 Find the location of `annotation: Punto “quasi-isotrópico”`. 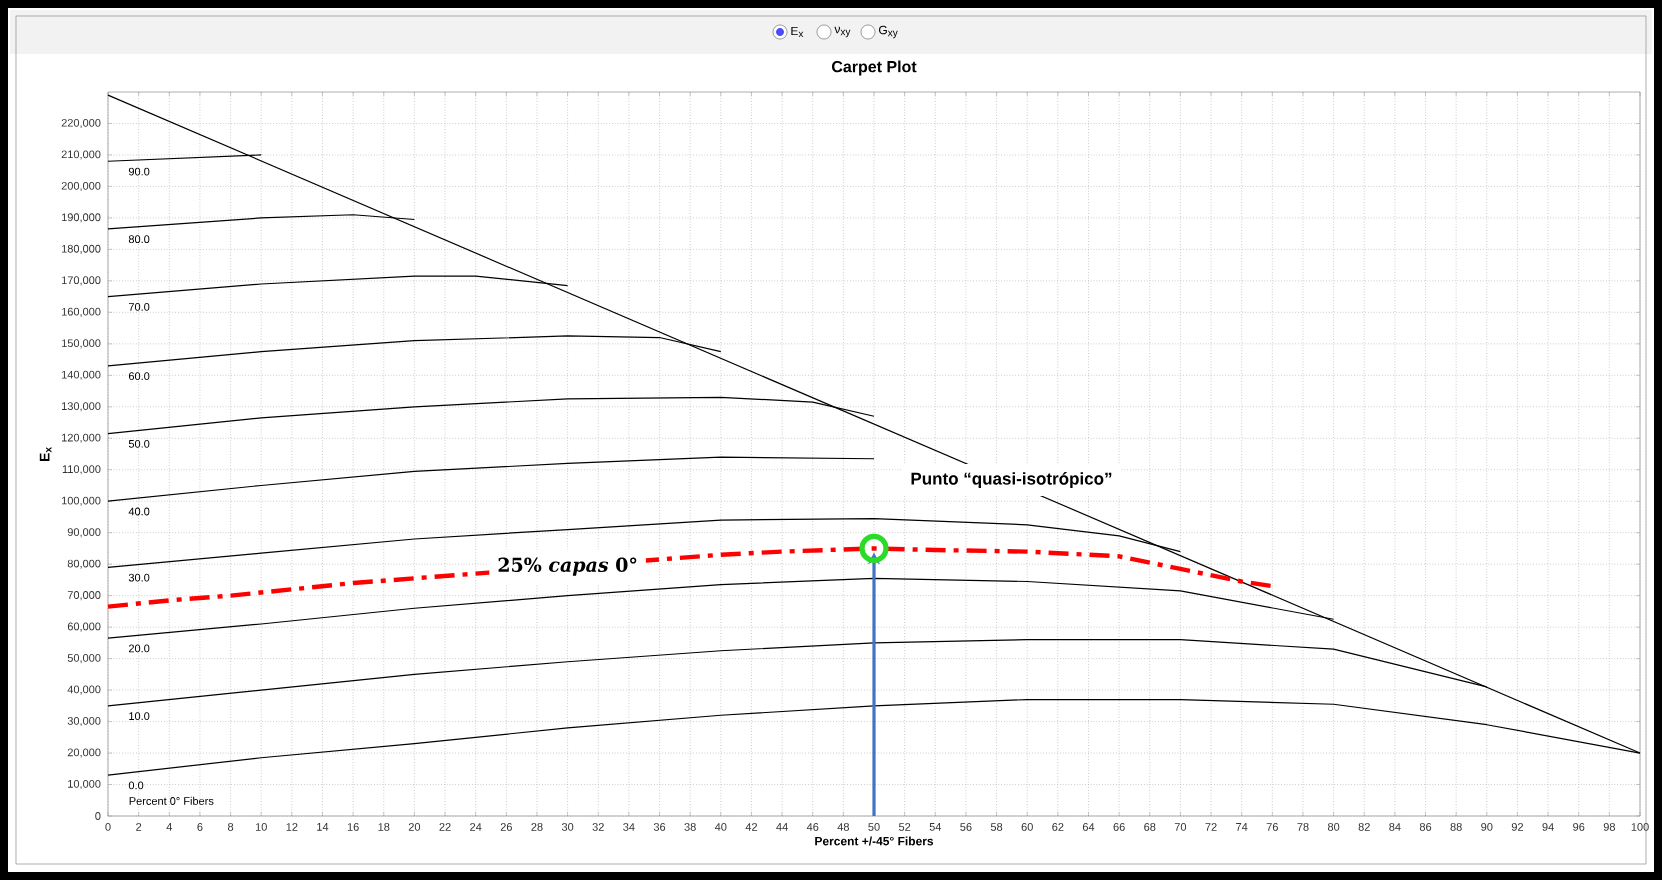

annotation: Punto “quasi-isotrópico” is located at coordinates (1011, 480).